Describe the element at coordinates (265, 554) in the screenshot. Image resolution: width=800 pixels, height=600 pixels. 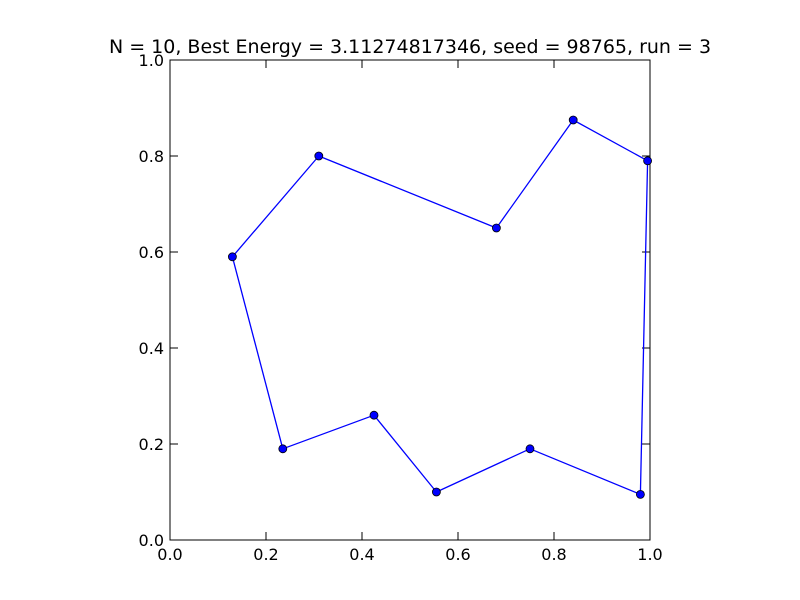
I see `x-tick-label: 0.2` at that location.